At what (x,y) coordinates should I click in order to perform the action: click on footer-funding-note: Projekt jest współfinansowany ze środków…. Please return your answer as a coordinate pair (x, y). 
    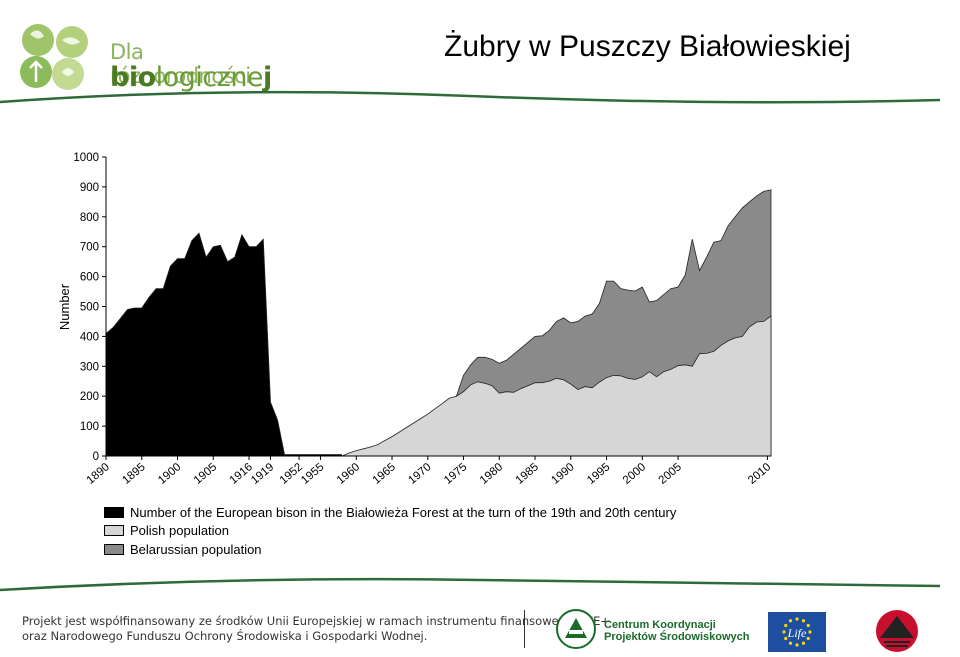
    Looking at the image, I should click on (316, 628).